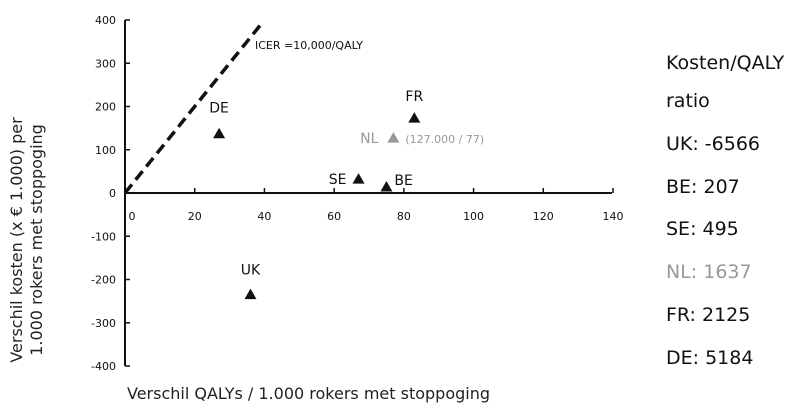  Describe the element at coordinates (36, 240) in the screenshot. I see `y-axis-label-line2: 1.000 rokers met stoppoging` at that location.